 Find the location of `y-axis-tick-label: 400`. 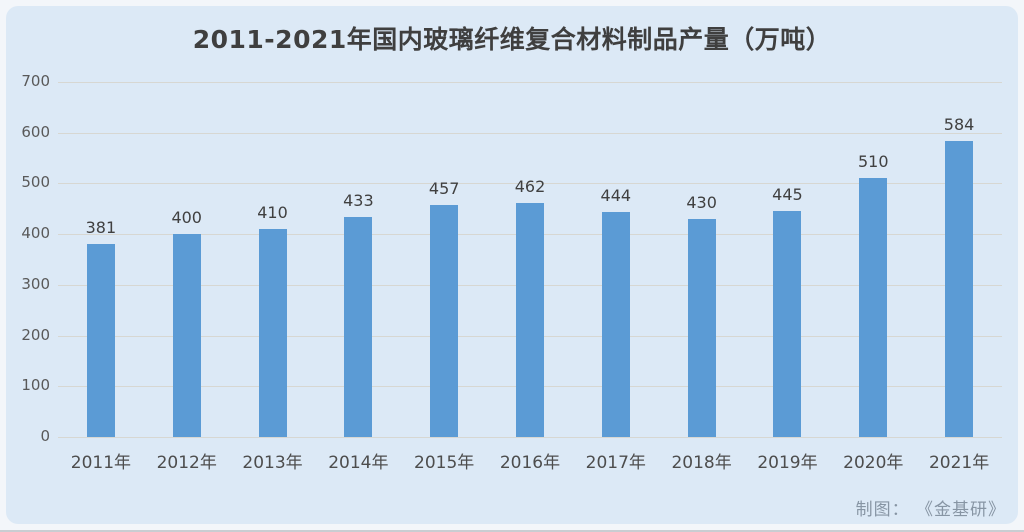

y-axis-tick-label: 400 is located at coordinates (35, 233).